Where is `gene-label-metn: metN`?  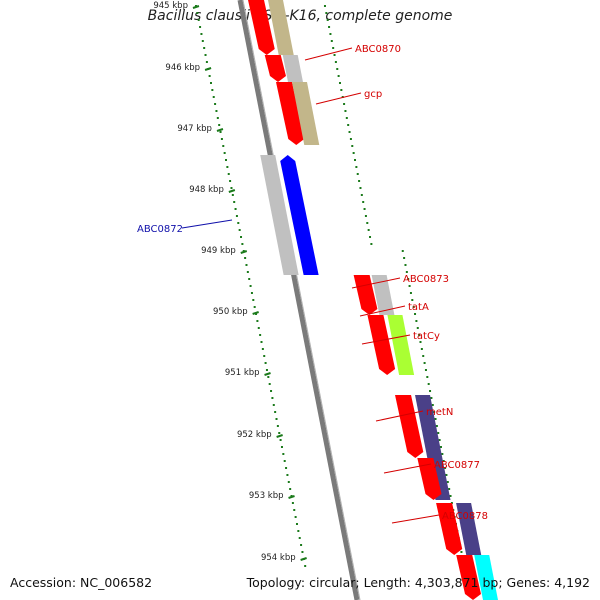 gene-label-metn: metN is located at coordinates (439, 412).